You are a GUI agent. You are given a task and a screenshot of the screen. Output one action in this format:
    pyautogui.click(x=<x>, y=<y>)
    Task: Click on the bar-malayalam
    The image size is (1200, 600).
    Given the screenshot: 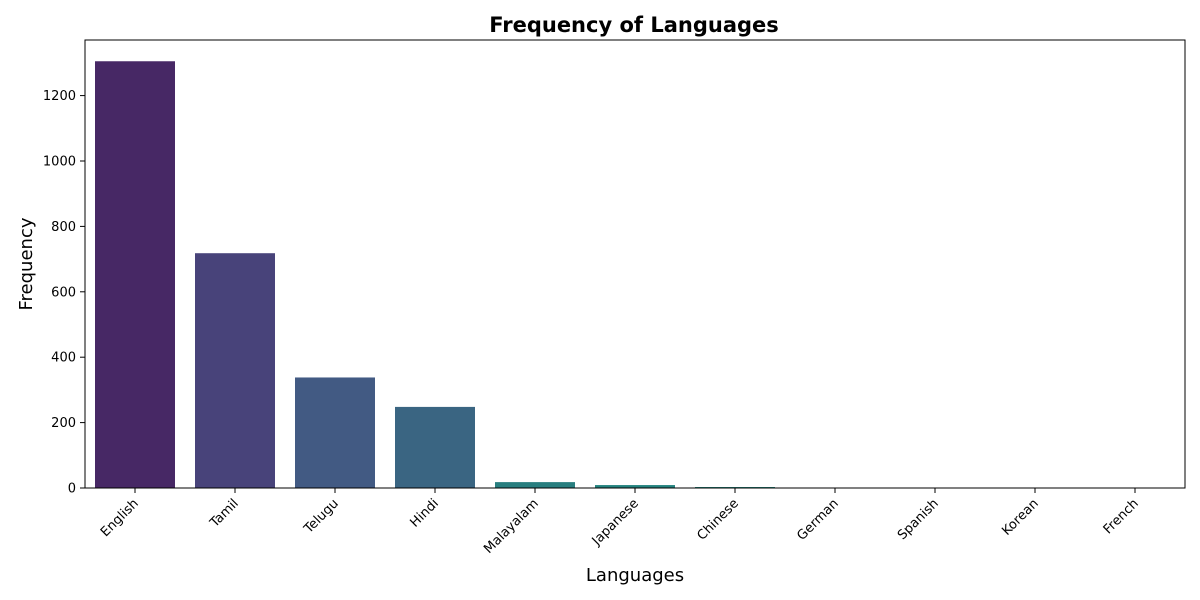 What is the action you would take?
    pyautogui.click(x=535, y=485)
    